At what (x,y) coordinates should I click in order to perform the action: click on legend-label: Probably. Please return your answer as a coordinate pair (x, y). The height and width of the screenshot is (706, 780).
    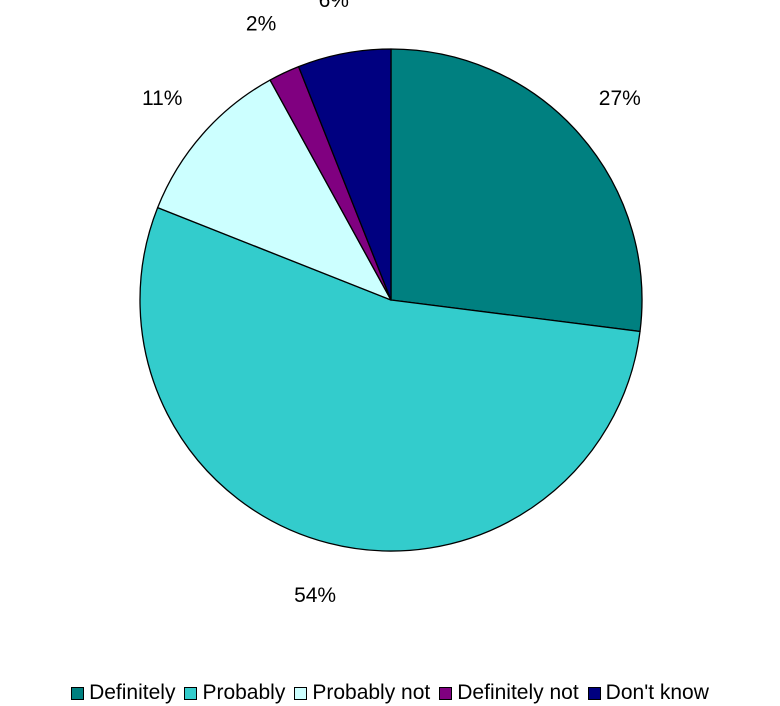
    Looking at the image, I should click on (244, 692).